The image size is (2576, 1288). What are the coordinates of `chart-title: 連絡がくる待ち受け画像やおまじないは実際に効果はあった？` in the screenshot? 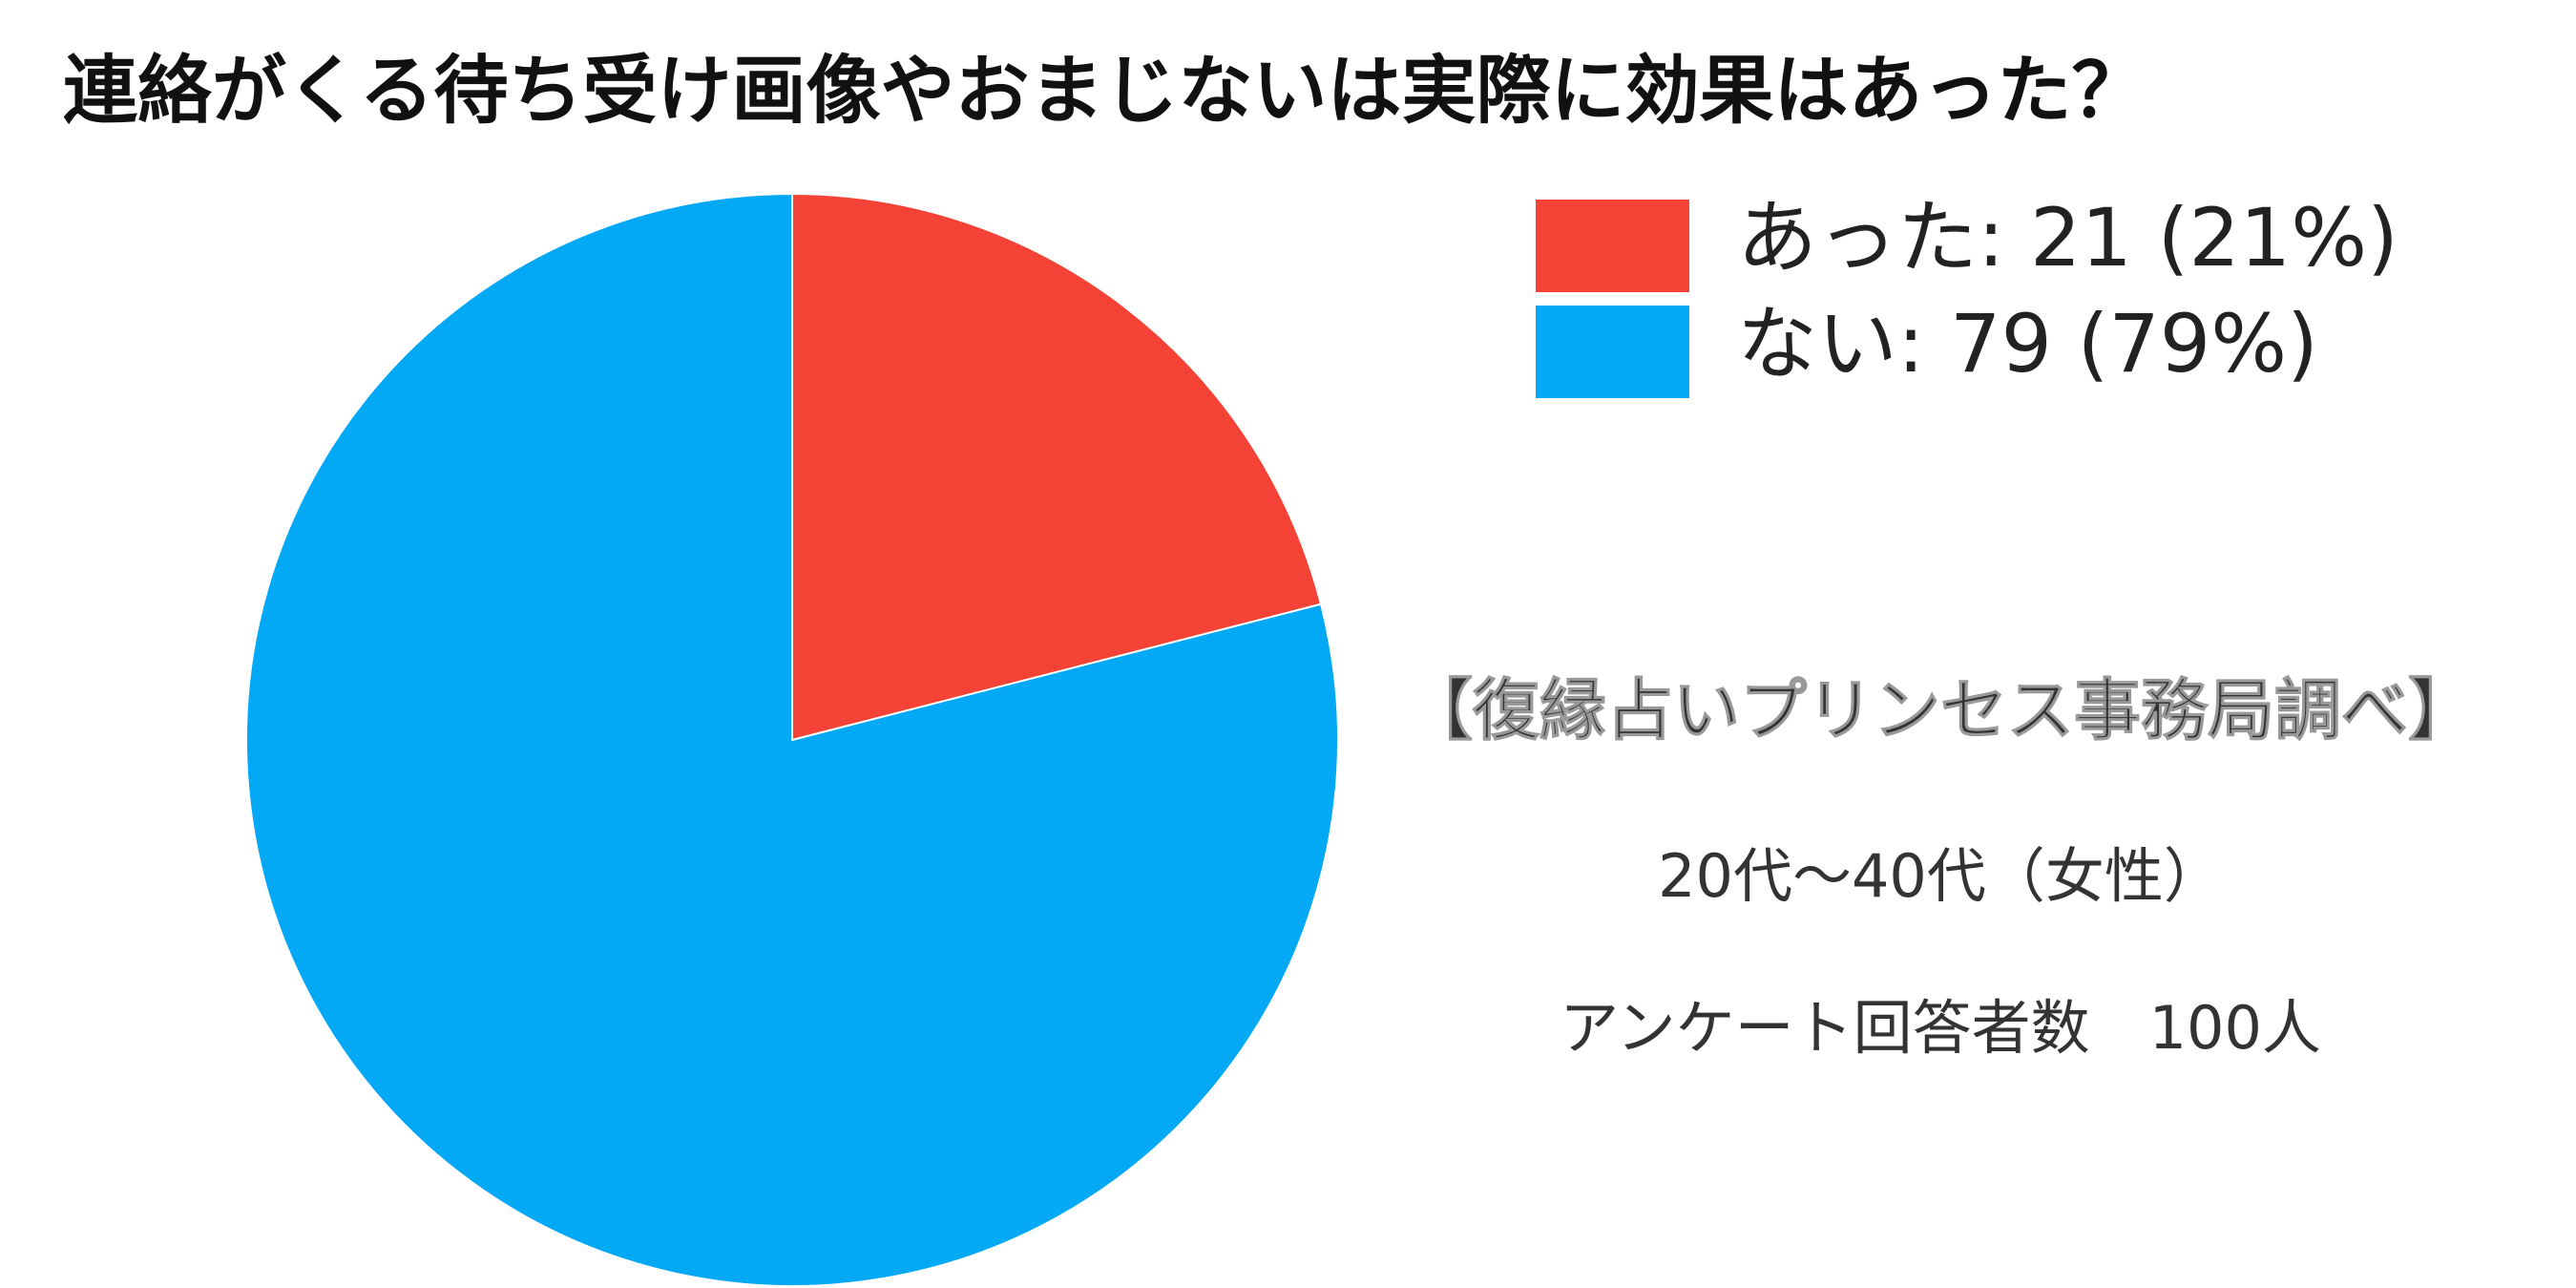 It's located at (1104, 91).